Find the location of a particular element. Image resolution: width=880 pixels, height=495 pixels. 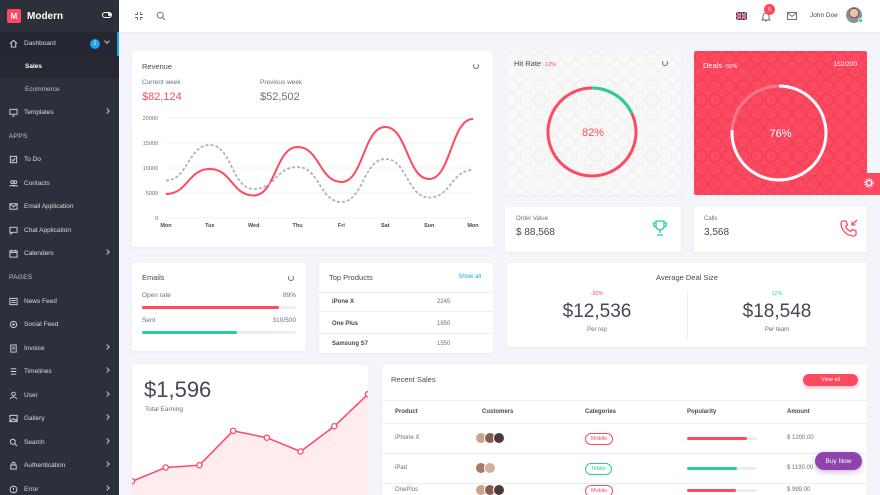

sidebar-item-label: Invoice is located at coordinates (34, 348).